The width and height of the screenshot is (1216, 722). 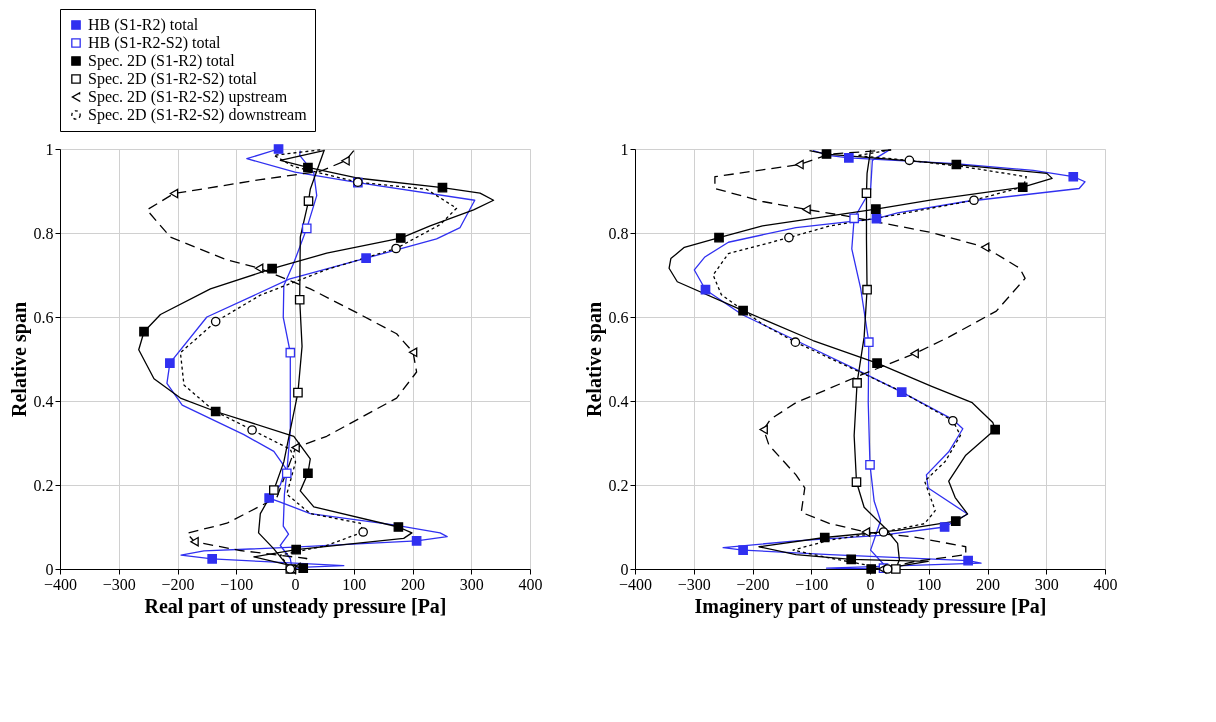 What do you see at coordinates (143, 25) in the screenshot?
I see `legend-label: HB (S1-R2) total` at bounding box center [143, 25].